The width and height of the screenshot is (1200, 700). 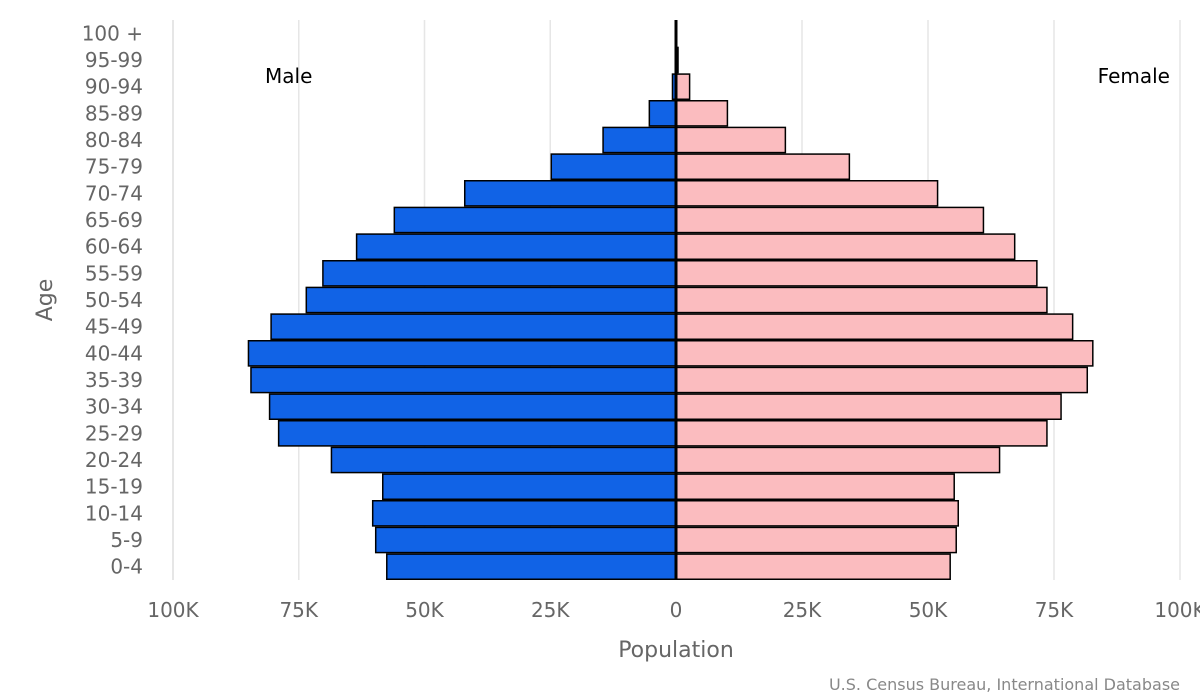 I want to click on y-axis-title: Age, so click(x=45, y=300).